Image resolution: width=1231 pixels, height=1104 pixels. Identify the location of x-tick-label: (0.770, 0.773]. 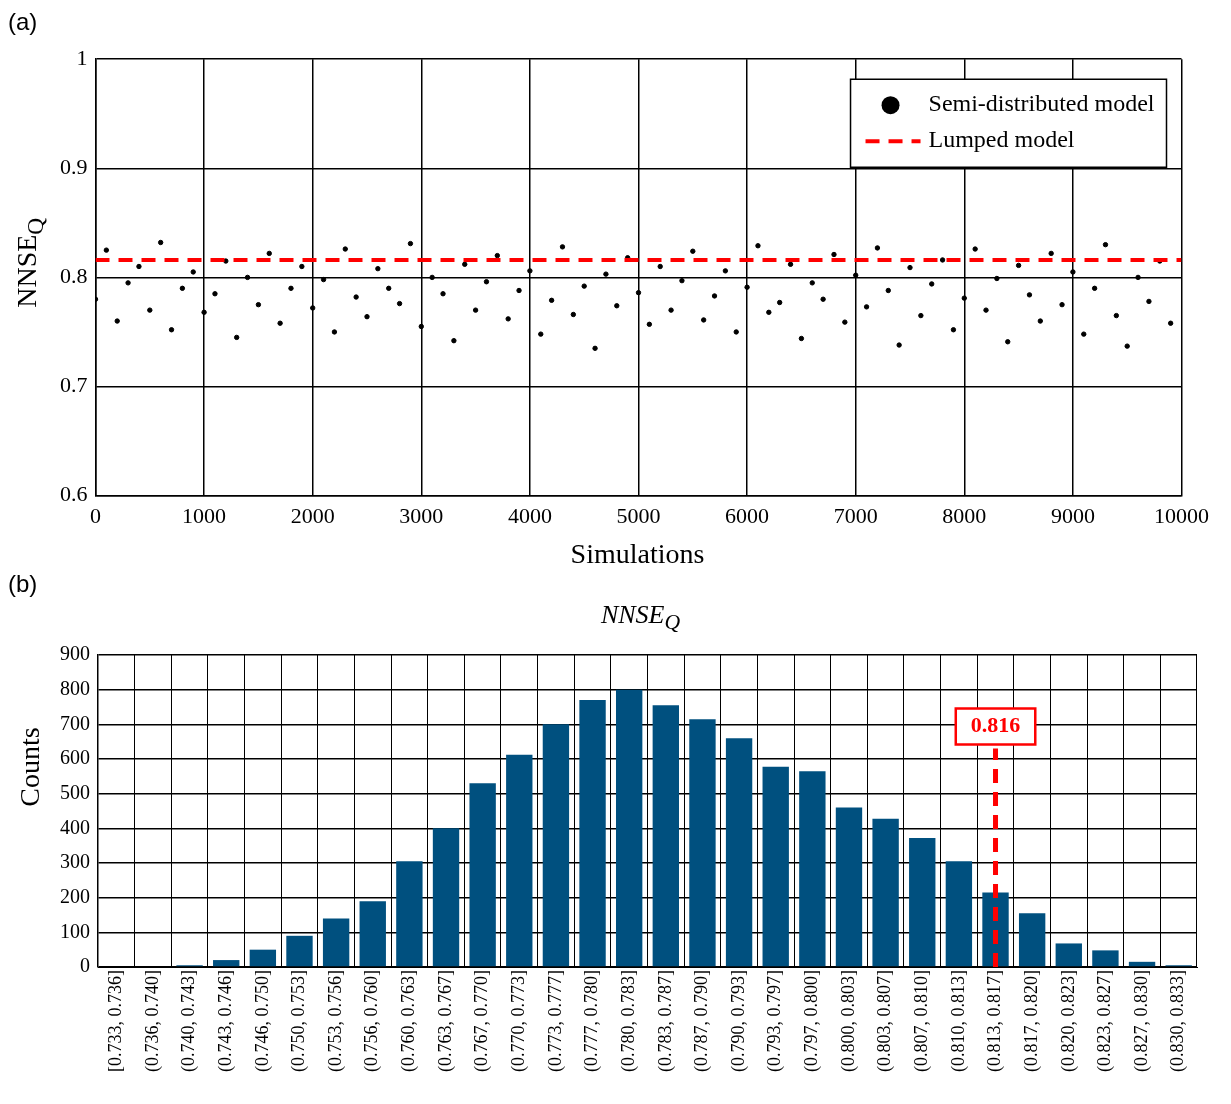
(519, 1021).